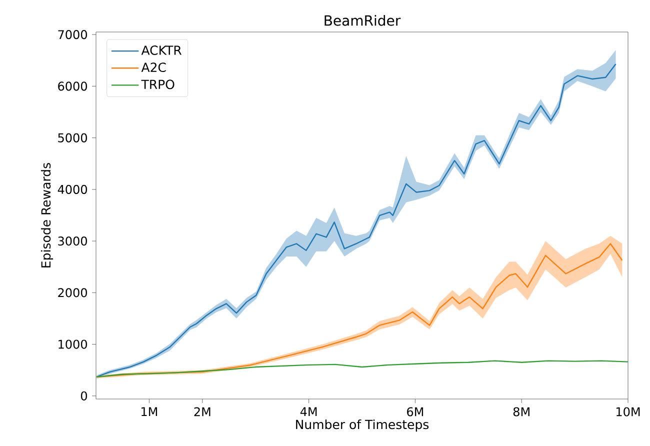  What do you see at coordinates (73, 344) in the screenshot?
I see `y-tick-label: 1000` at bounding box center [73, 344].